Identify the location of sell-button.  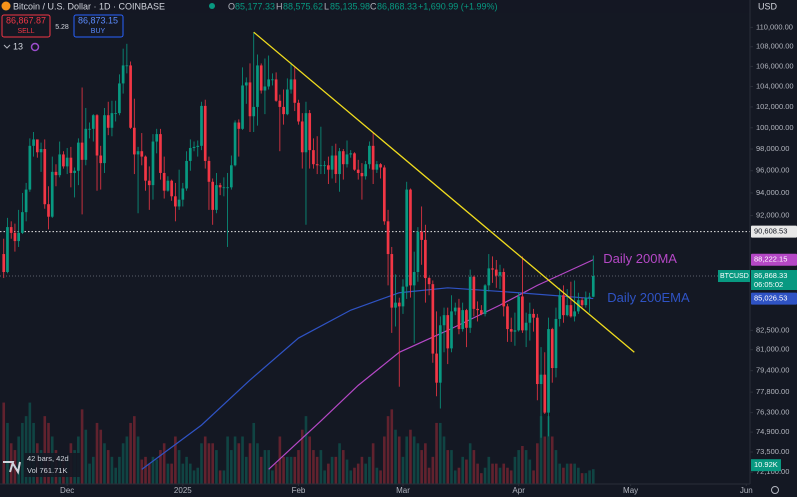
(26, 26).